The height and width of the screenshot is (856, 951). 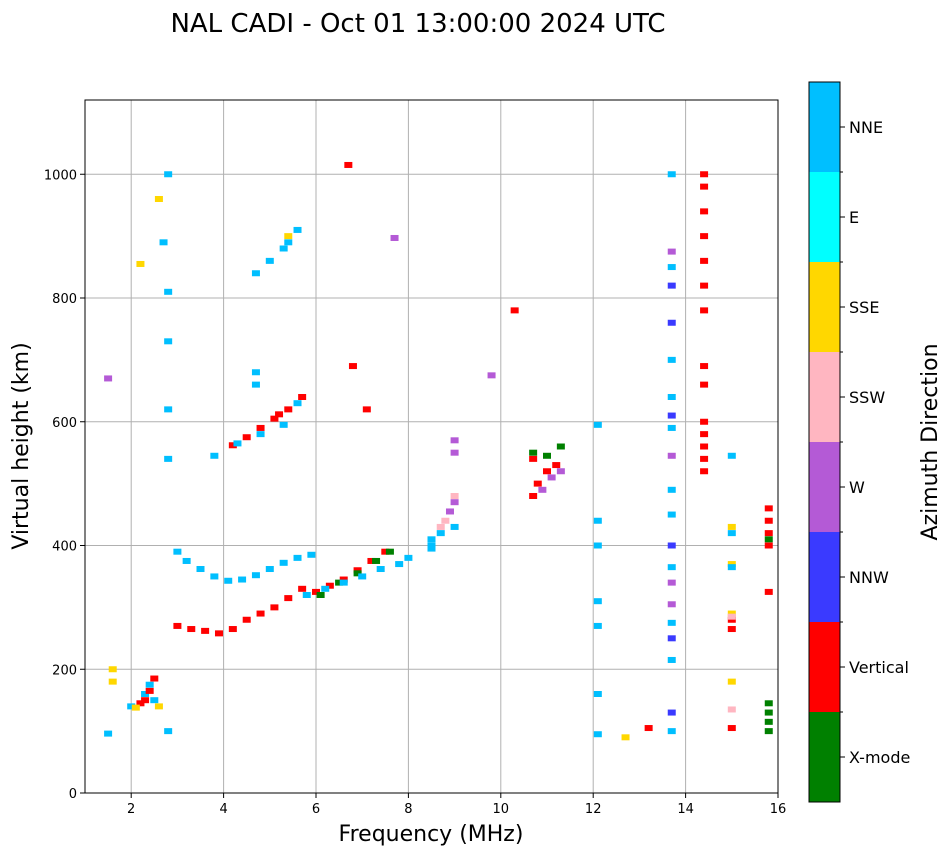 What do you see at coordinates (824, 667) in the screenshot?
I see `colorbar-segment-vertical` at bounding box center [824, 667].